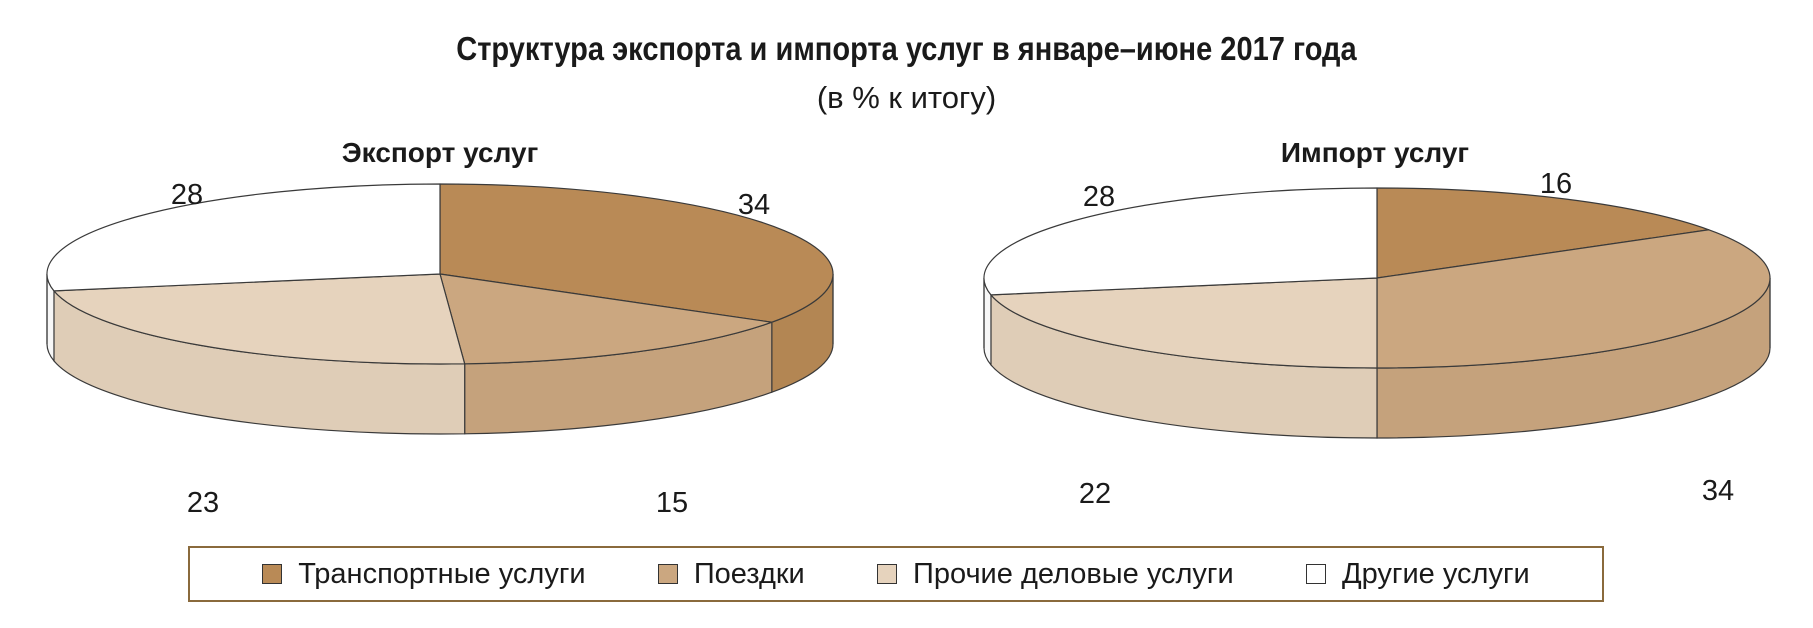 The height and width of the screenshot is (628, 1813). Describe the element at coordinates (886, 574) in the screenshot. I see `legend-swatch-business` at that location.